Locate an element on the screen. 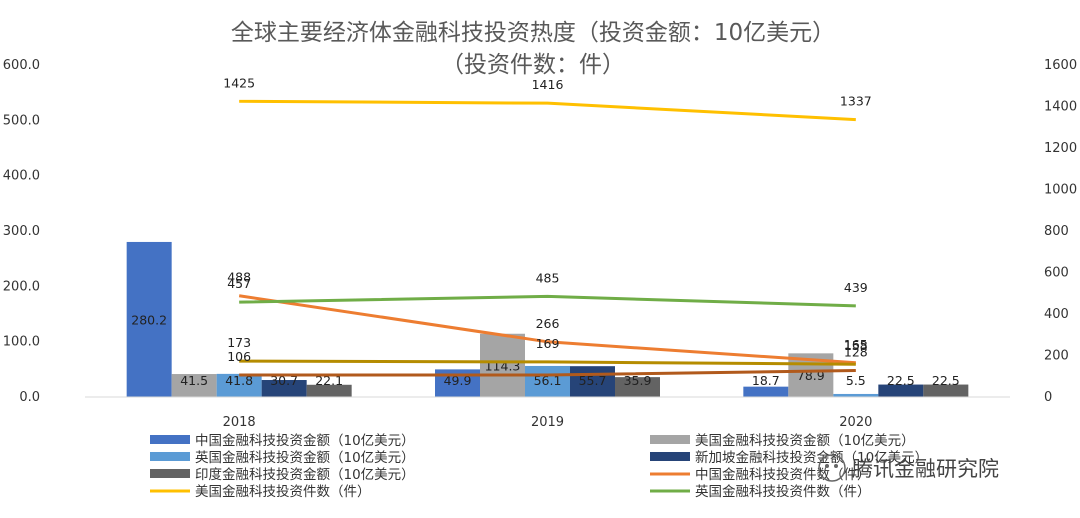 The width and height of the screenshot is (1080, 518). bar-data-label: 18.7 is located at coordinates (766, 380).